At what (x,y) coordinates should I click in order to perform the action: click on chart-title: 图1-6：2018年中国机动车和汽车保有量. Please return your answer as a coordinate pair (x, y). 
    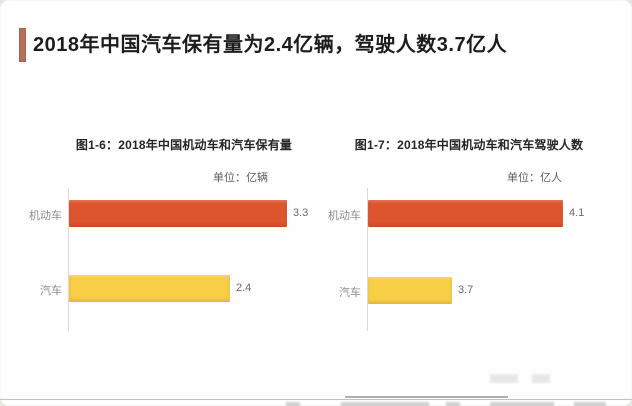
    Looking at the image, I should click on (184, 145).